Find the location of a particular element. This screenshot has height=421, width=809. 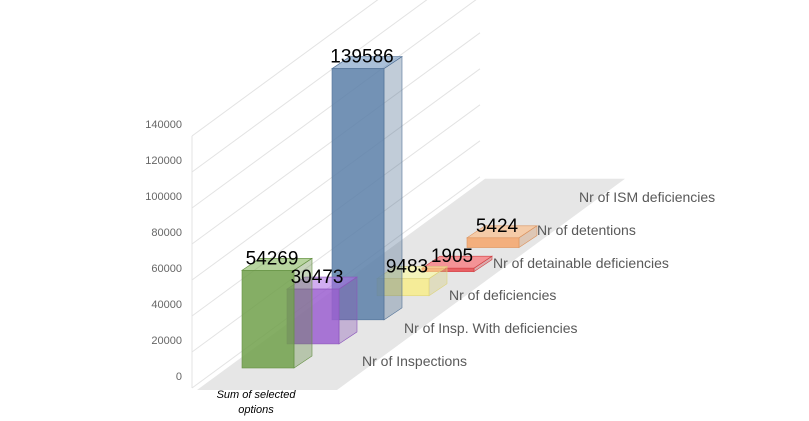

data-label-nr-of-deficiencies: 139586 is located at coordinates (361, 57).